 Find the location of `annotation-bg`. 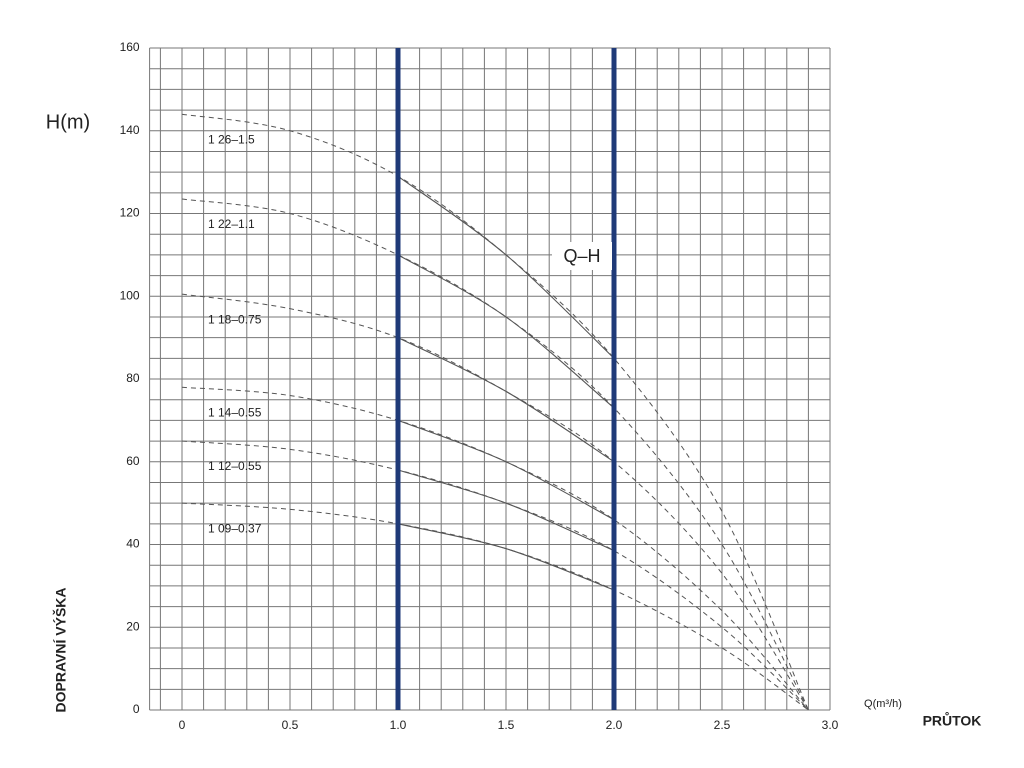

annotation-bg is located at coordinates (582, 256).